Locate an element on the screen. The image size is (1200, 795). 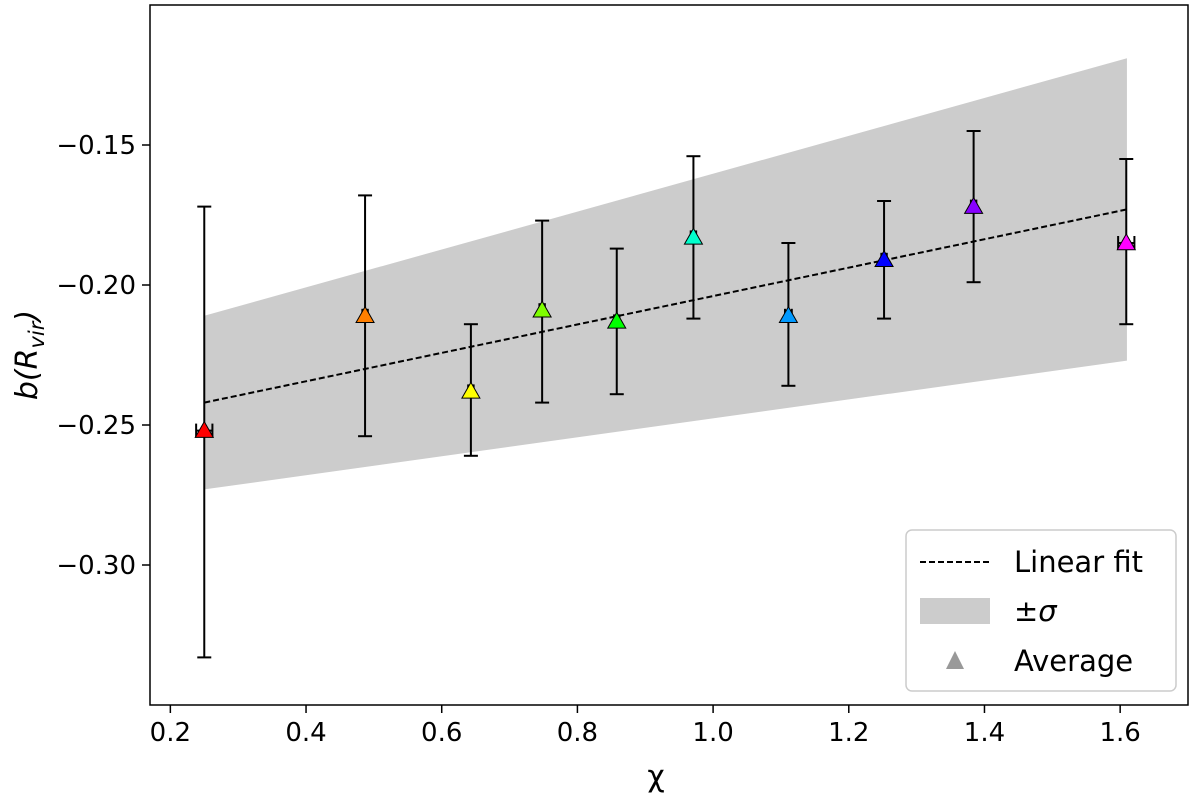
legend-label-linear-fit: Linear fit is located at coordinates (1078, 562).